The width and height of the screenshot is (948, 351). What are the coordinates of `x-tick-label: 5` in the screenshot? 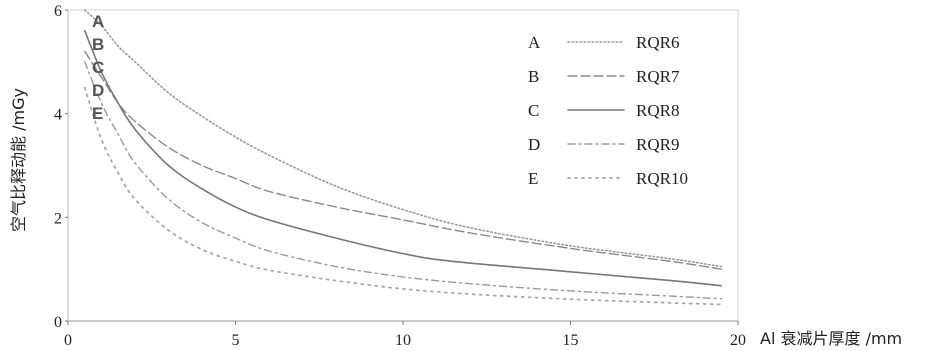 It's located at (236, 340).